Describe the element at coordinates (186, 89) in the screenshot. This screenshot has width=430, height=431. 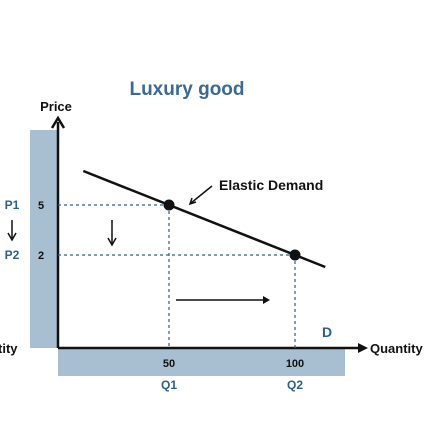
I see `chart-title: Luxury good` at that location.